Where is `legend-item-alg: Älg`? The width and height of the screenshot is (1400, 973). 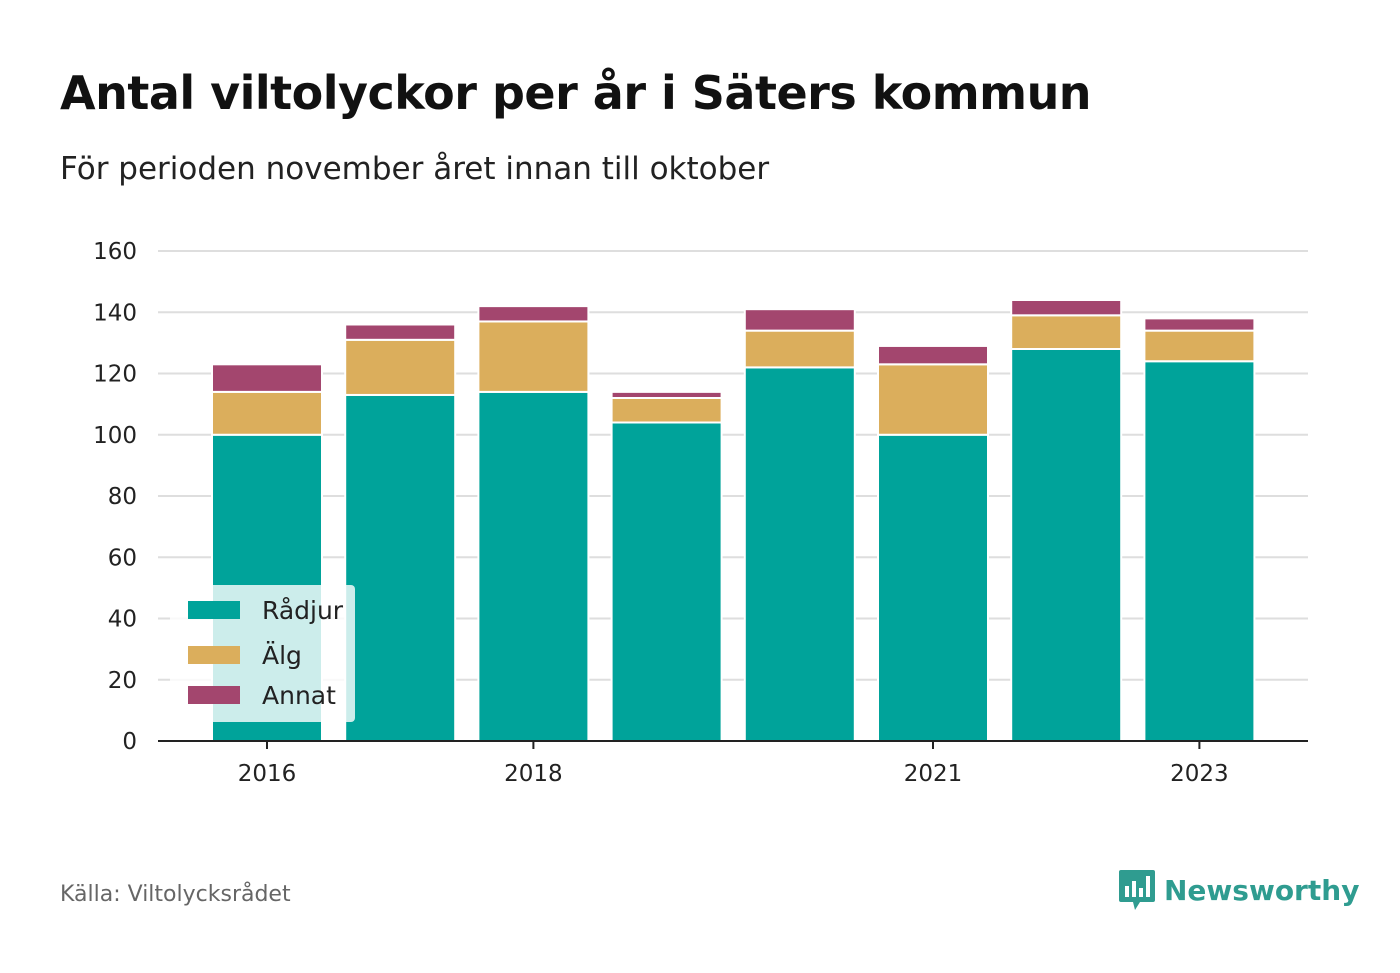
legend-item-alg: Älg is located at coordinates (245, 655).